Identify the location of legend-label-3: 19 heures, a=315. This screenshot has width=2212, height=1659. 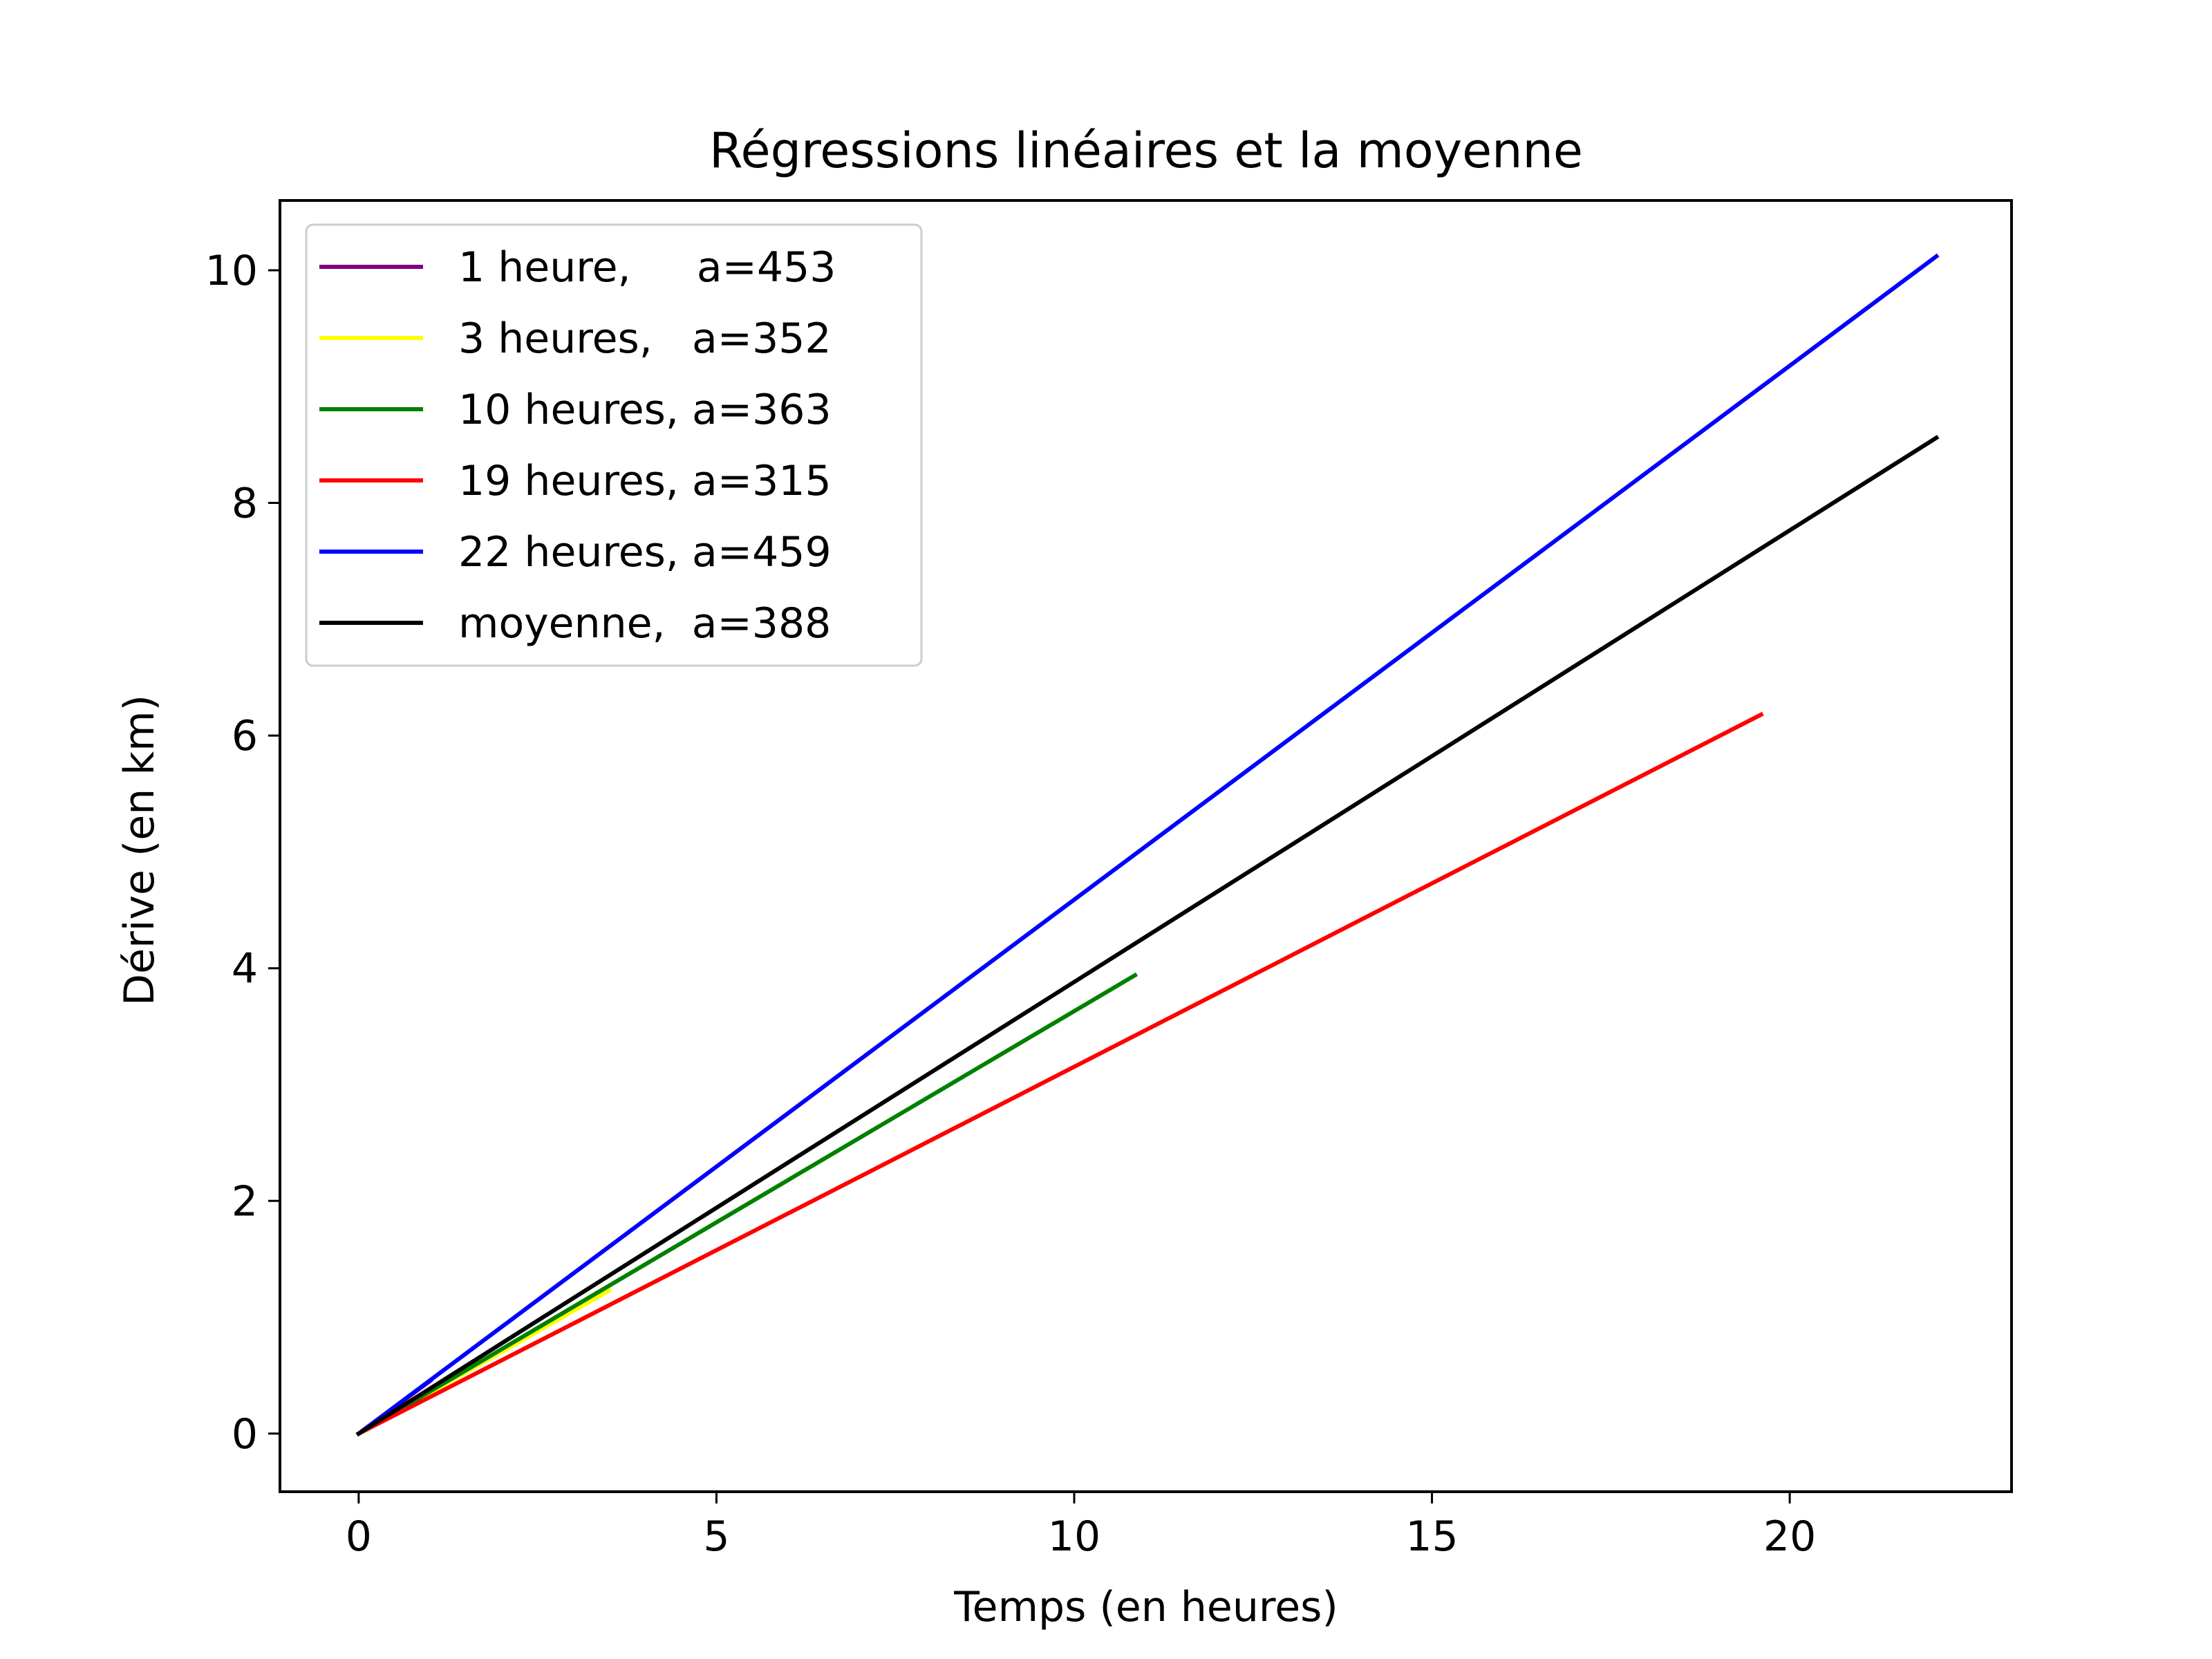
(645, 481).